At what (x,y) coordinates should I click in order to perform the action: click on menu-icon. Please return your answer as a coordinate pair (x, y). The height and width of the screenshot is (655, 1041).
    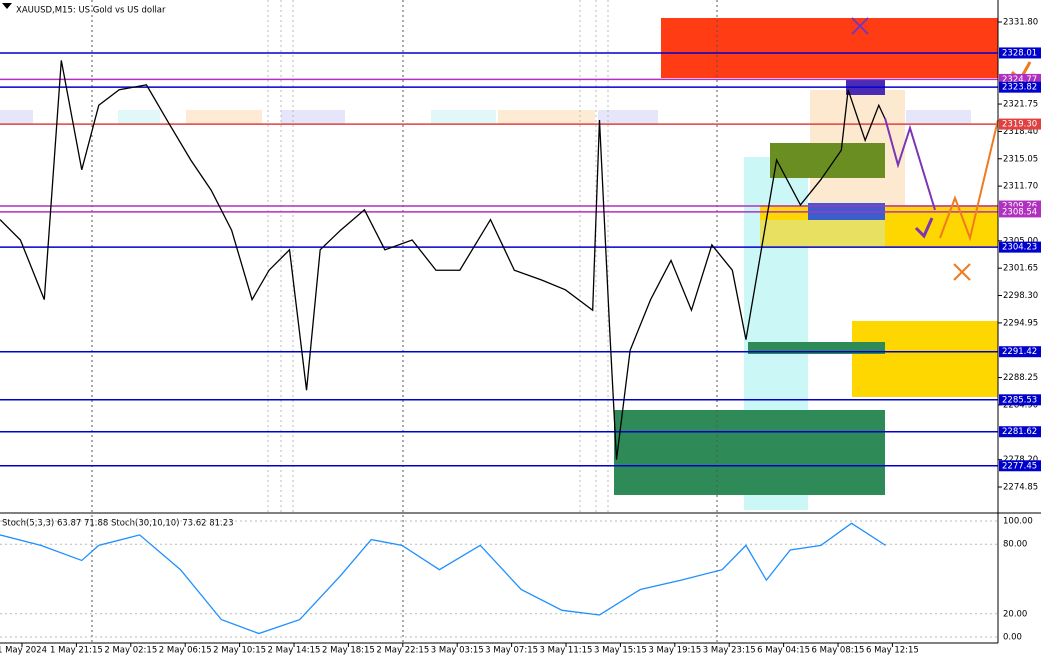
    Looking at the image, I should click on (7, 6).